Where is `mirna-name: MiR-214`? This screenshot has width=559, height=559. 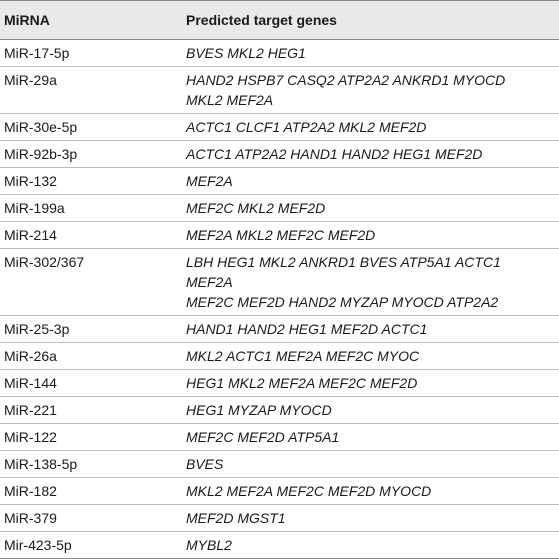
mirna-name: MiR-214 is located at coordinates (30, 235).